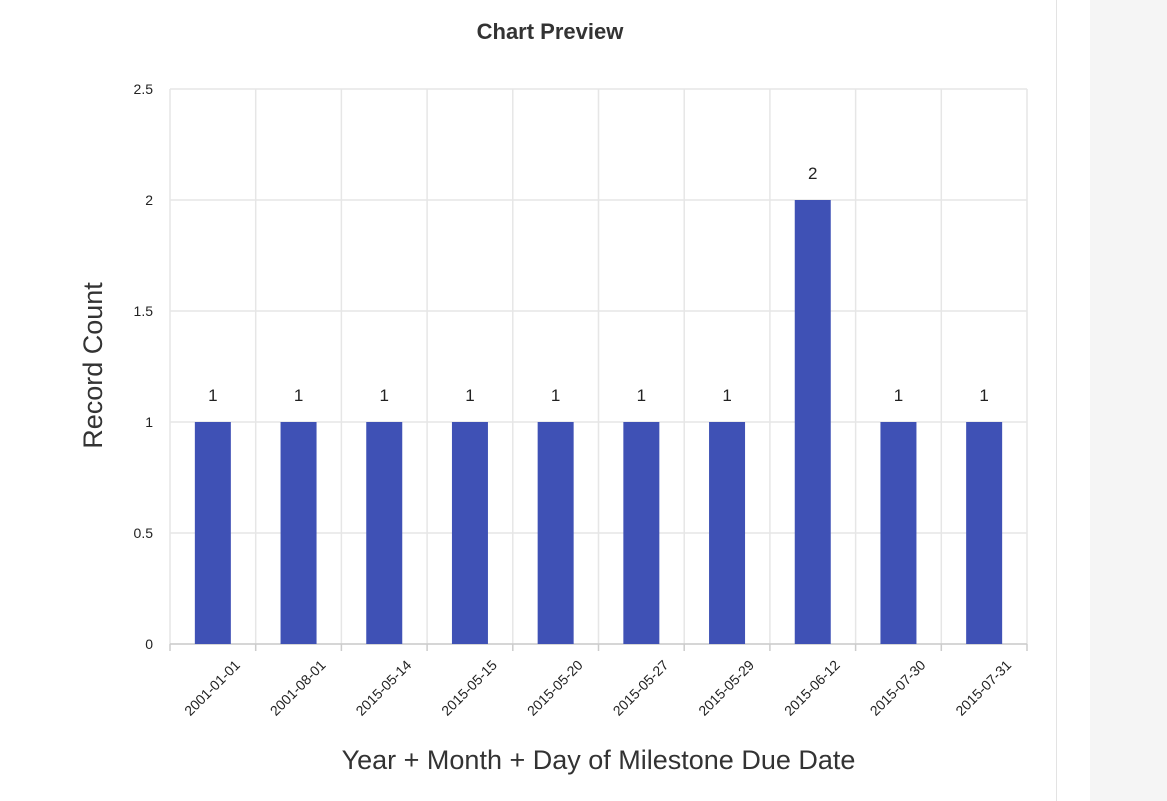 Image resolution: width=1167 pixels, height=801 pixels. What do you see at coordinates (1128, 400) in the screenshot?
I see `right-sidebar` at bounding box center [1128, 400].